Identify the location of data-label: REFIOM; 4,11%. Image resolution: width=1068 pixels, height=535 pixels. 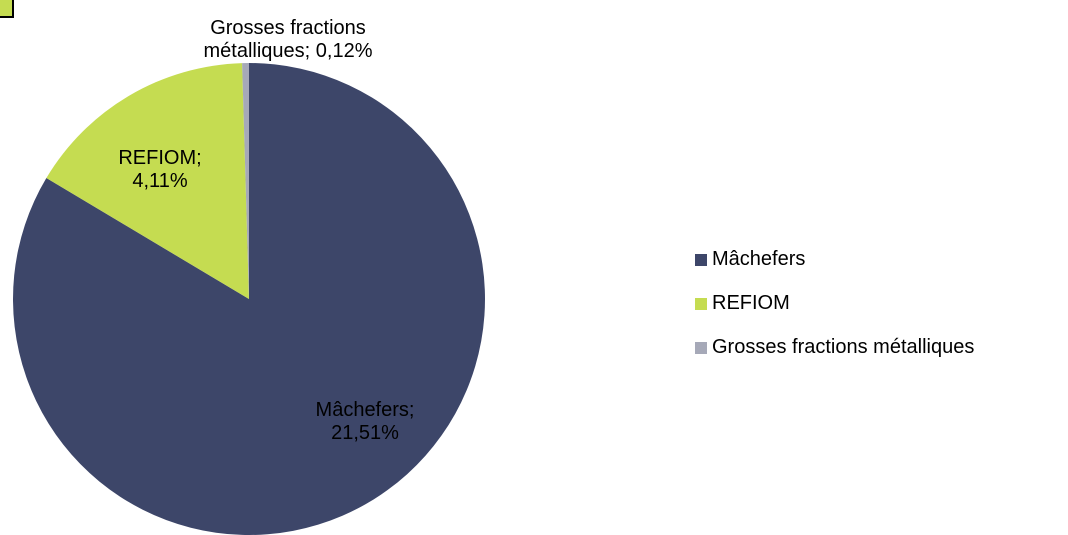
(160, 169).